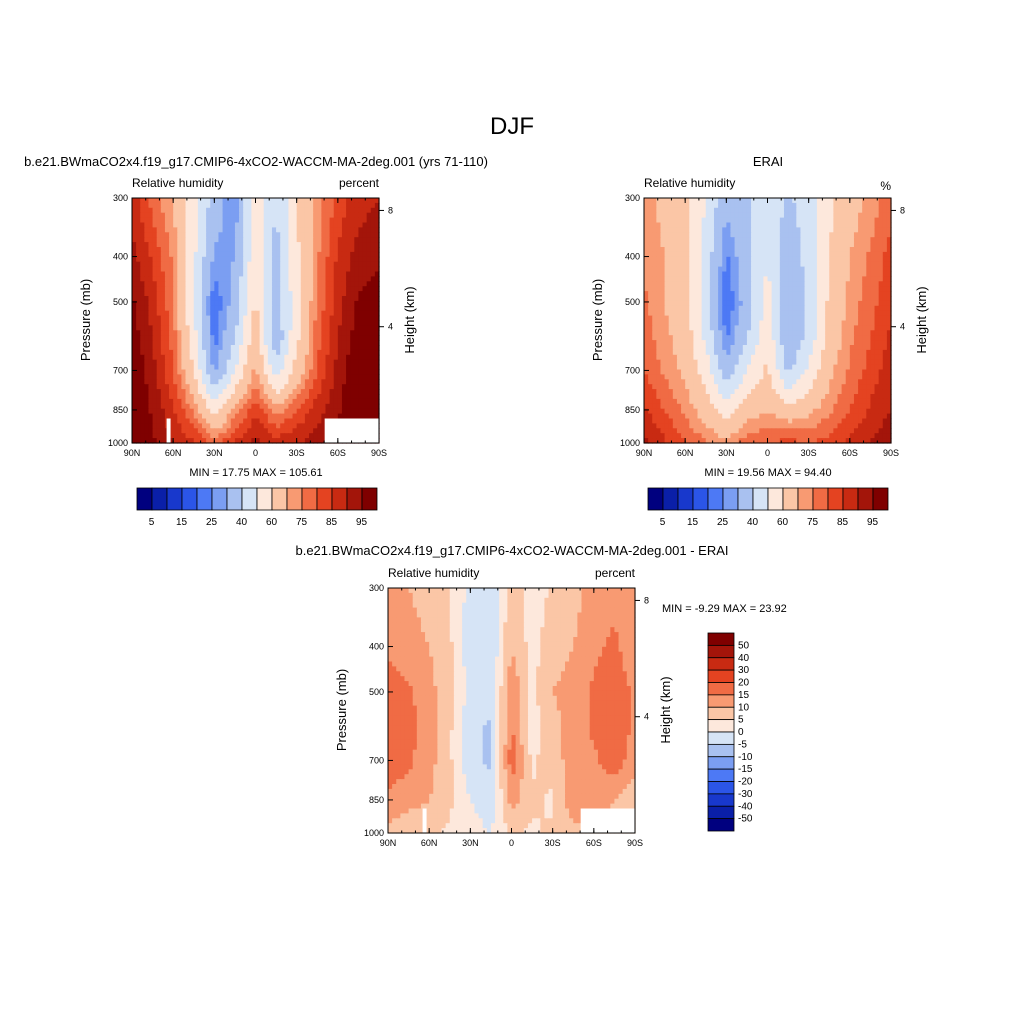  What do you see at coordinates (359, 183) in the screenshot?
I see `right-label: percent` at bounding box center [359, 183].